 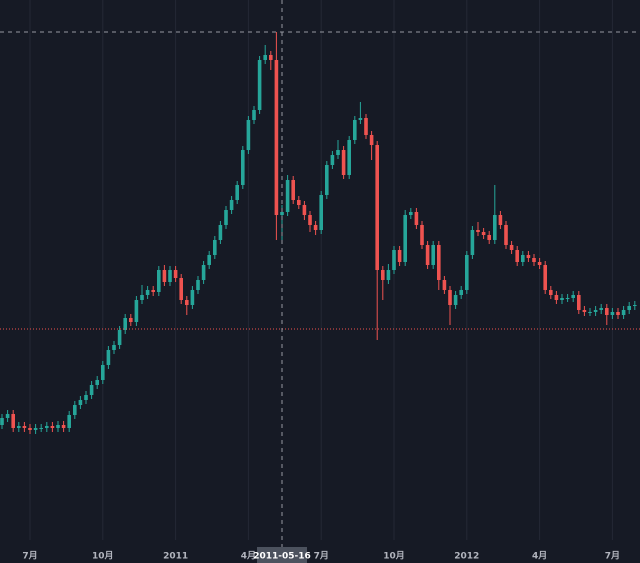 I want to click on crosshair-label-box, so click(x=282, y=555).